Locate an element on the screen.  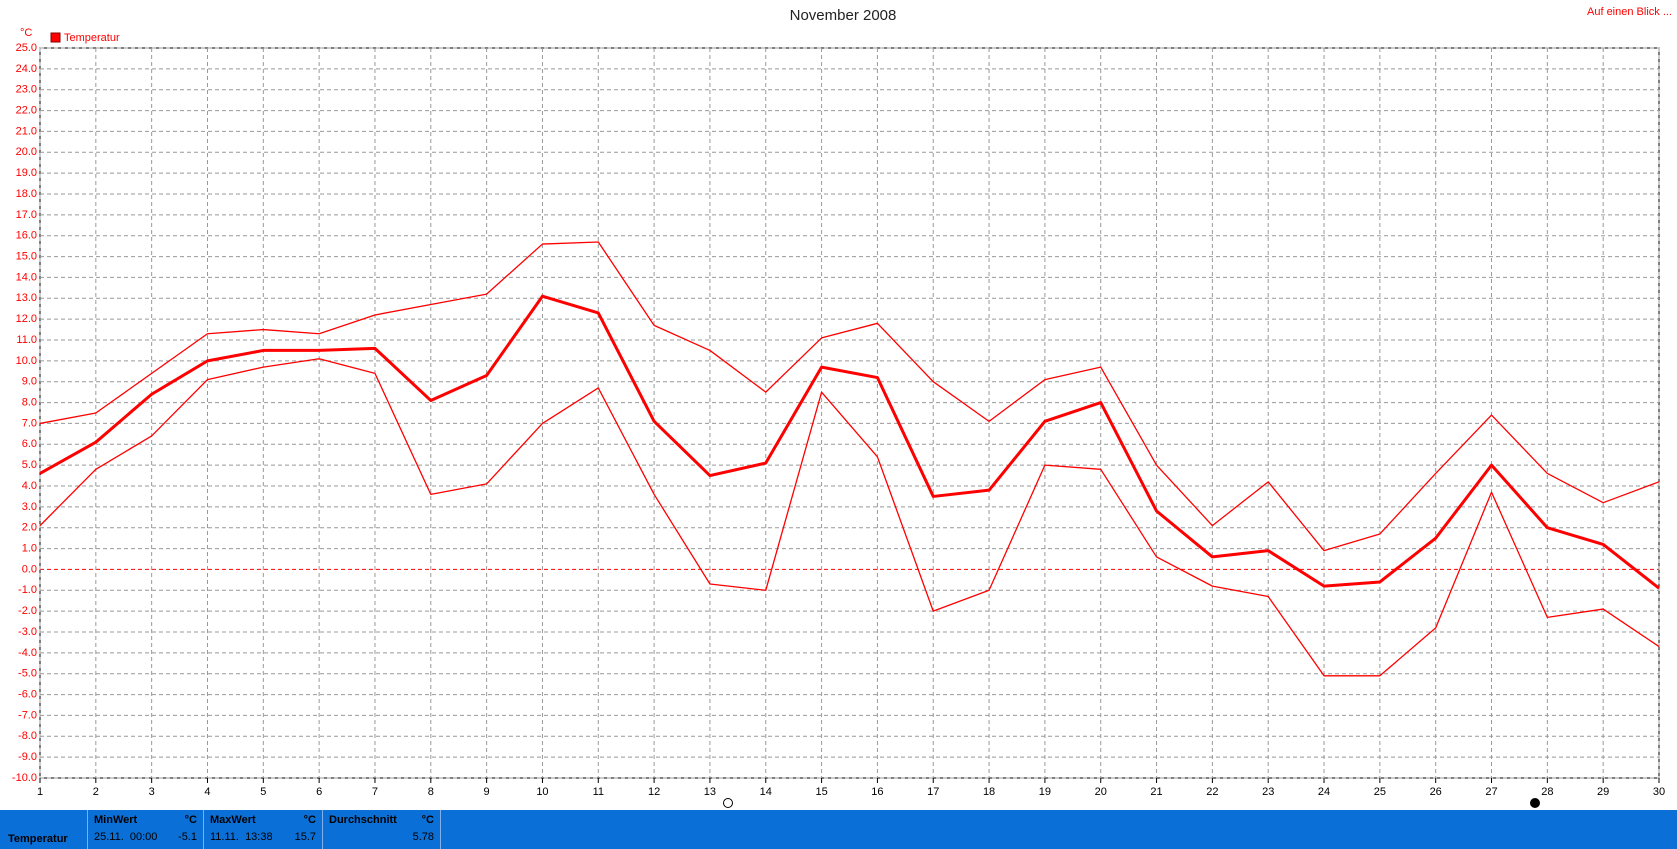
summary-when: 25.11. 00:00 is located at coordinates (126, 837).